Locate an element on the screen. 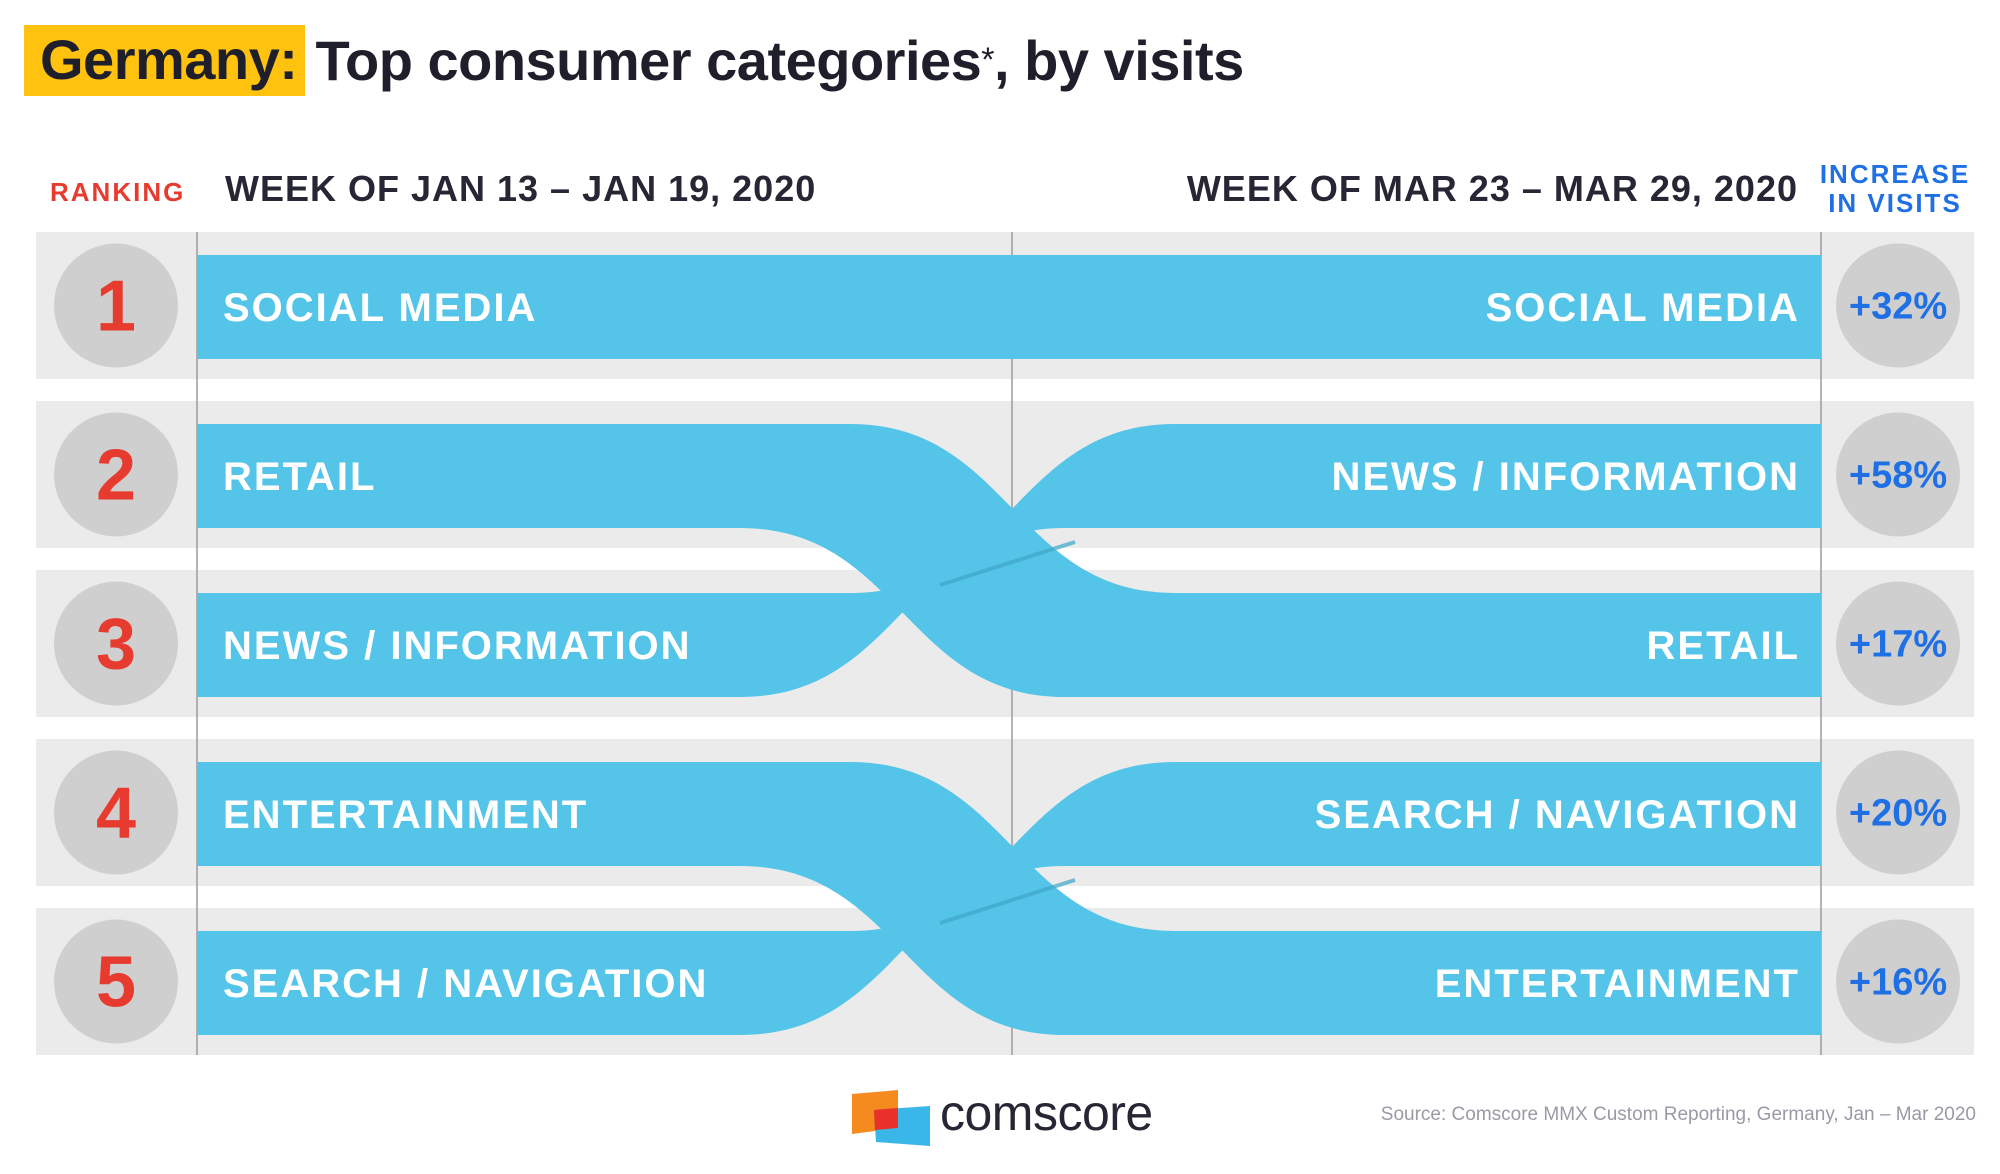 This screenshot has width=2000, height=1174. title-suffix: , by visits is located at coordinates (1119, 60).